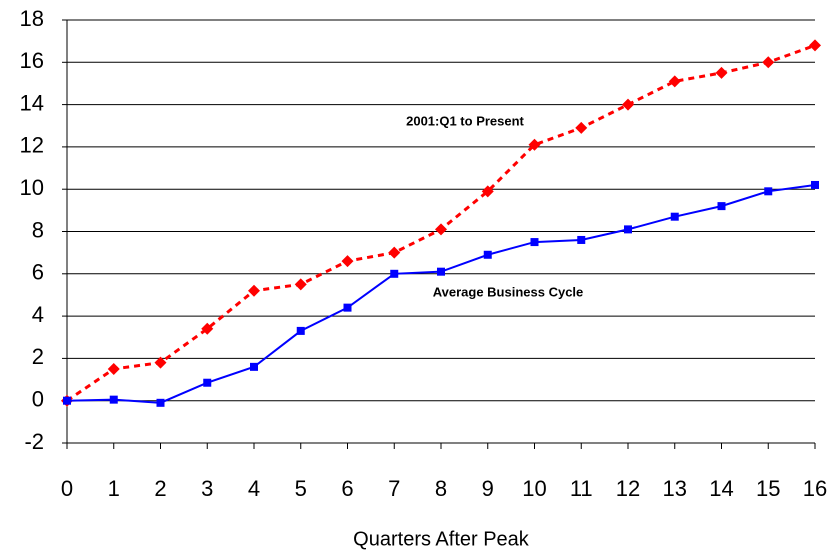  What do you see at coordinates (38, 314) in the screenshot?
I see `y-tick-label: 4` at bounding box center [38, 314].